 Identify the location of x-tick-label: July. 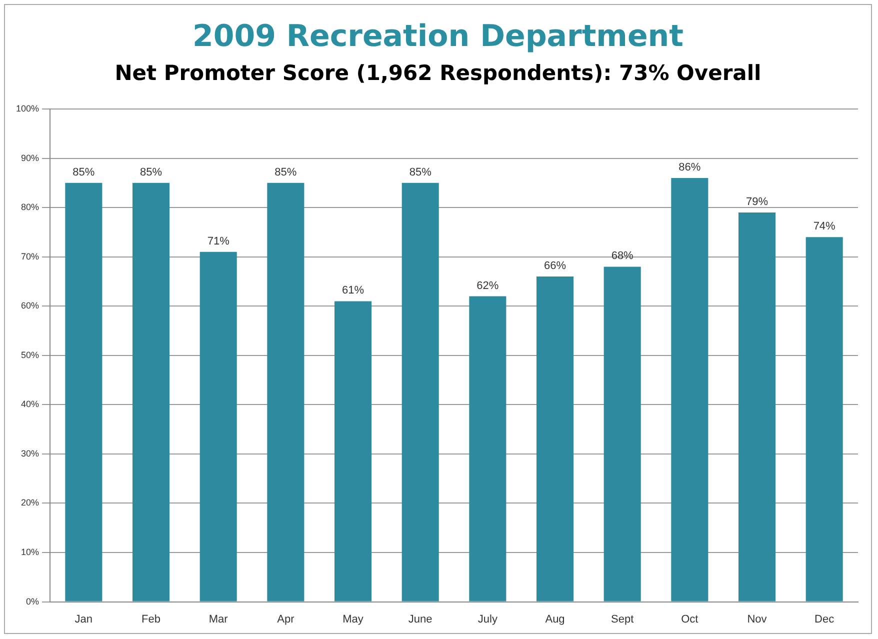
(488, 619).